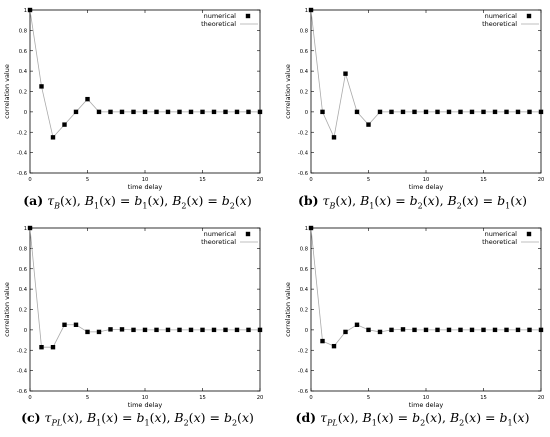  Describe the element at coordinates (147, 423) in the screenshot. I see `caption-subscript: 1` at that location.